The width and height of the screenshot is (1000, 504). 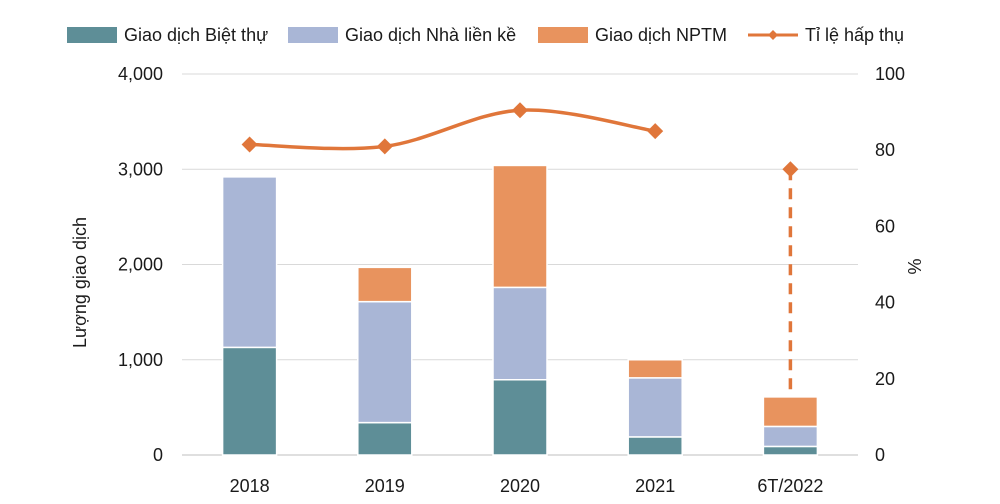 I want to click on y-tick-label: 3,000, so click(x=140, y=169).